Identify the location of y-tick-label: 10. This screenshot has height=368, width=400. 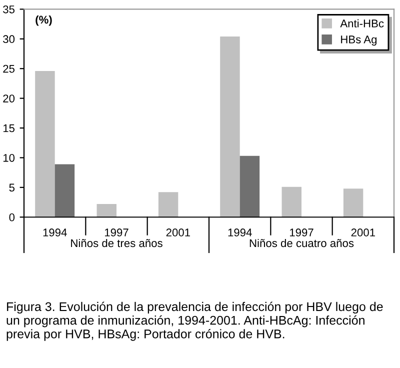
(9, 158).